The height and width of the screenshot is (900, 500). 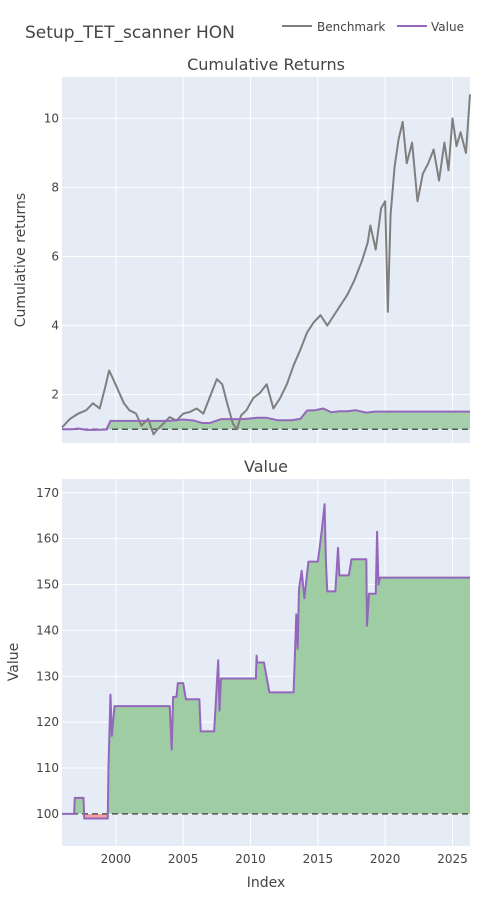 I want to click on x-tick-label-2020: 2020, so click(x=385, y=859).